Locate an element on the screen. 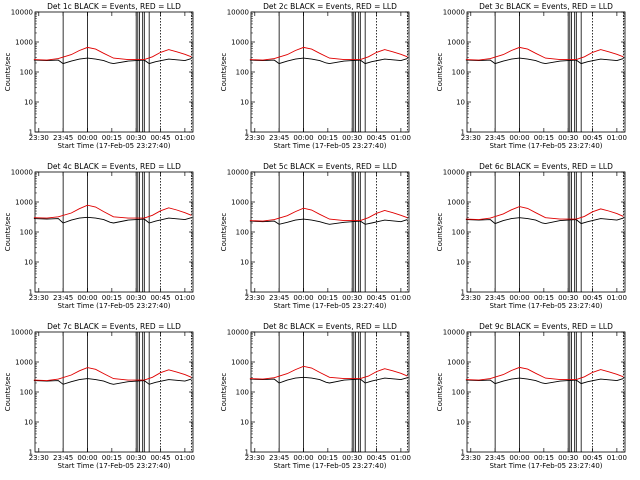 This screenshot has height=480, width=640. chart-title: Det 9c BLACK = Events, RED = LLD is located at coordinates (546, 326).